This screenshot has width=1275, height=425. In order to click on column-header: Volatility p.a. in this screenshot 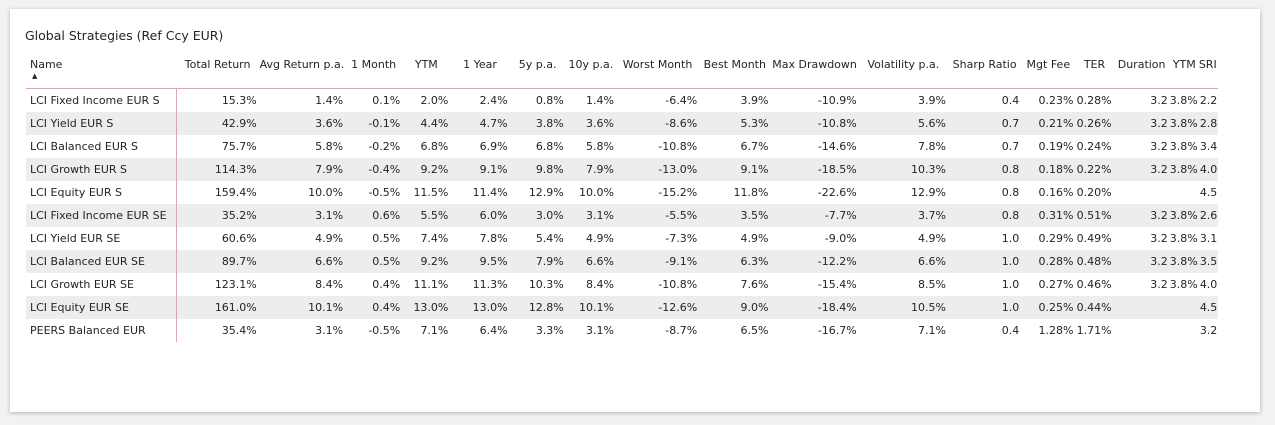, I will do `click(903, 70)`.